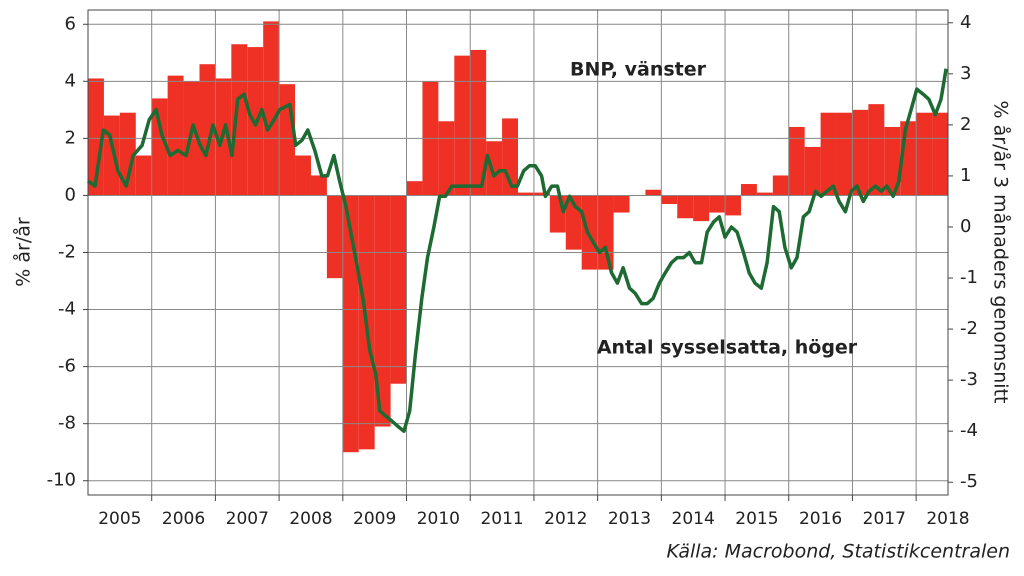 The image size is (1024, 576). Describe the element at coordinates (501, 519) in the screenshot. I see `x-tick-label: 2011` at that location.